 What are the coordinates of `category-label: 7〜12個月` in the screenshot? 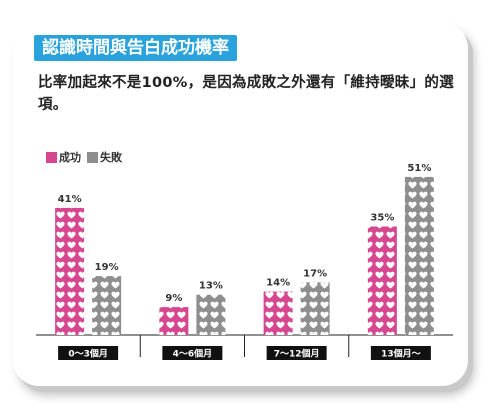 It's located at (297, 354).